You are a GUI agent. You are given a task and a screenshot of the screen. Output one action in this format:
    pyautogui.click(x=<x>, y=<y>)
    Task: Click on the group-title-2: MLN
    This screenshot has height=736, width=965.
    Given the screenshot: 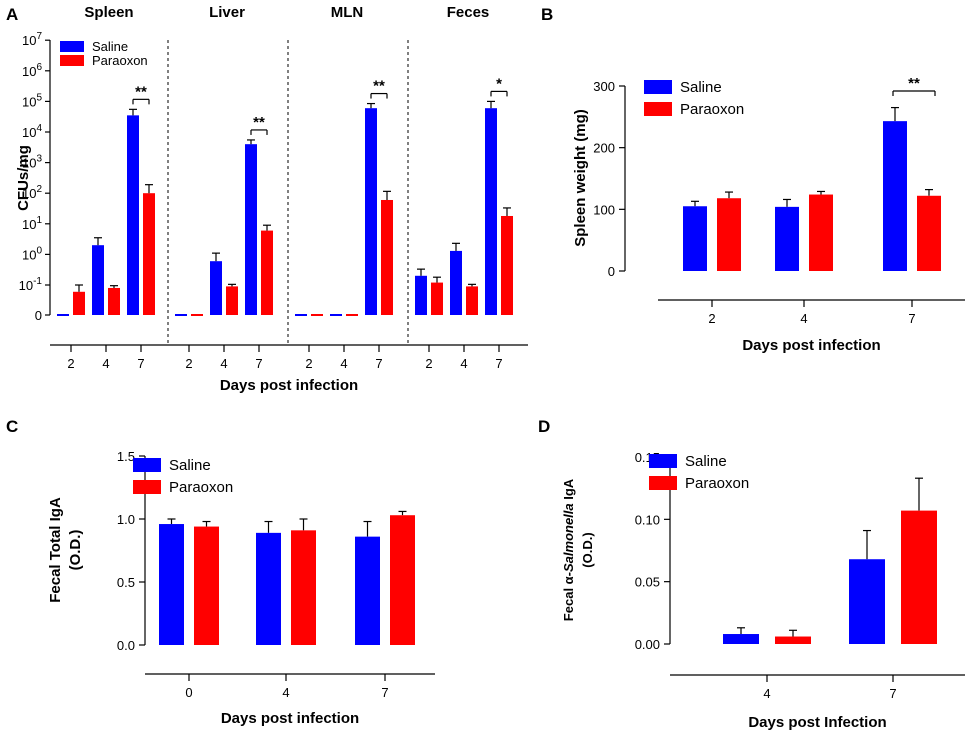 What is the action you would take?
    pyautogui.click(x=347, y=12)
    